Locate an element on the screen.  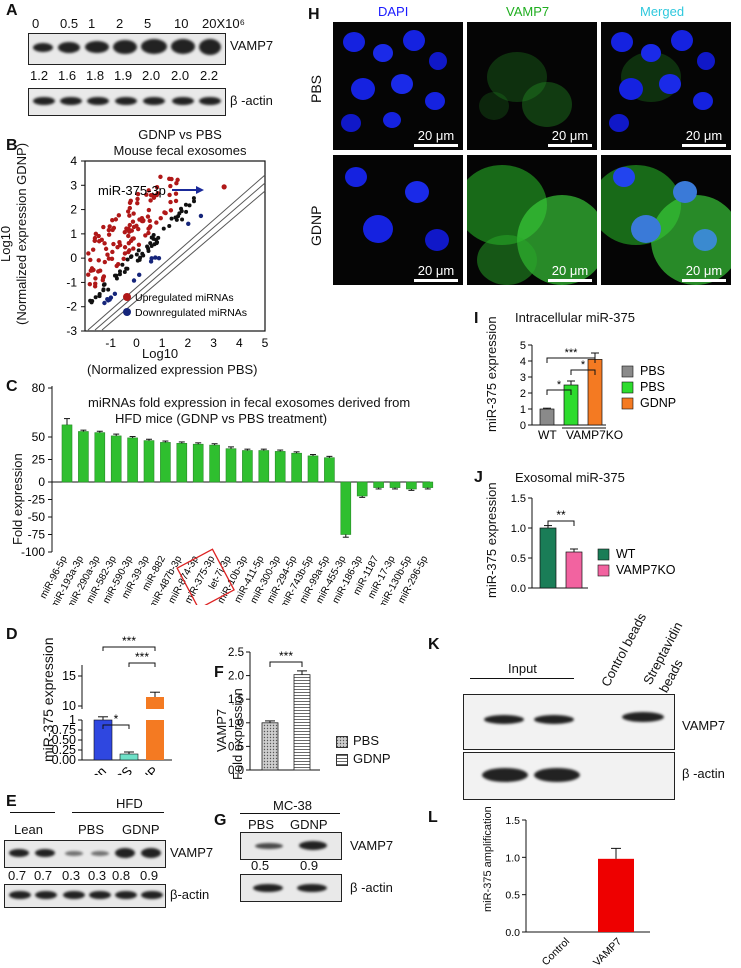
image-gdnp-dapi: 20 μm is located at coordinates (398, 220).